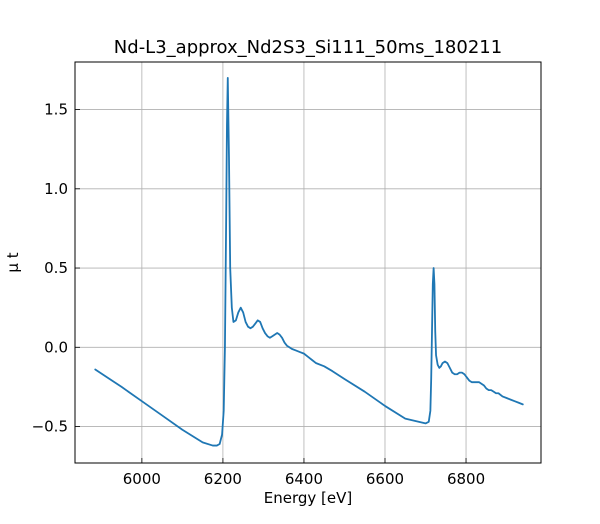 This screenshot has height=524, width=600. Describe the element at coordinates (142, 479) in the screenshot. I see `x-tick-label: 6000` at that location.